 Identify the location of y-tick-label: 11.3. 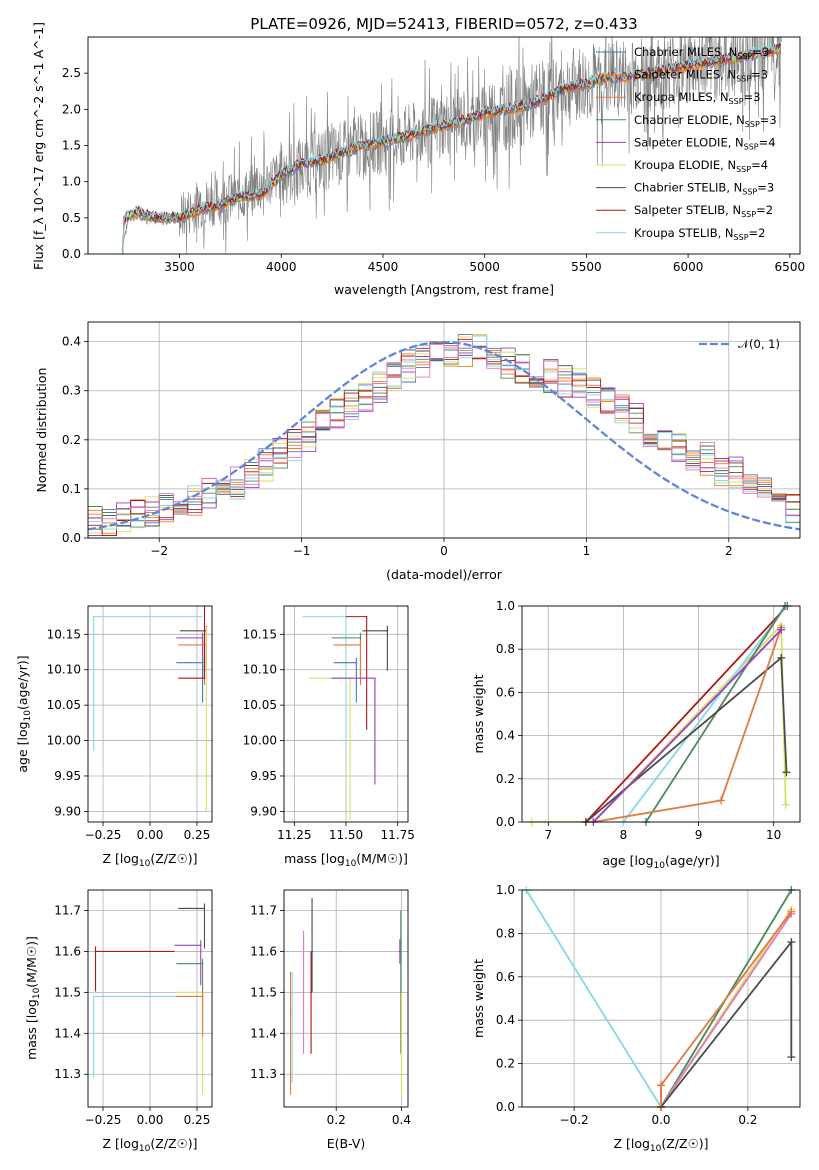
(67, 1074).